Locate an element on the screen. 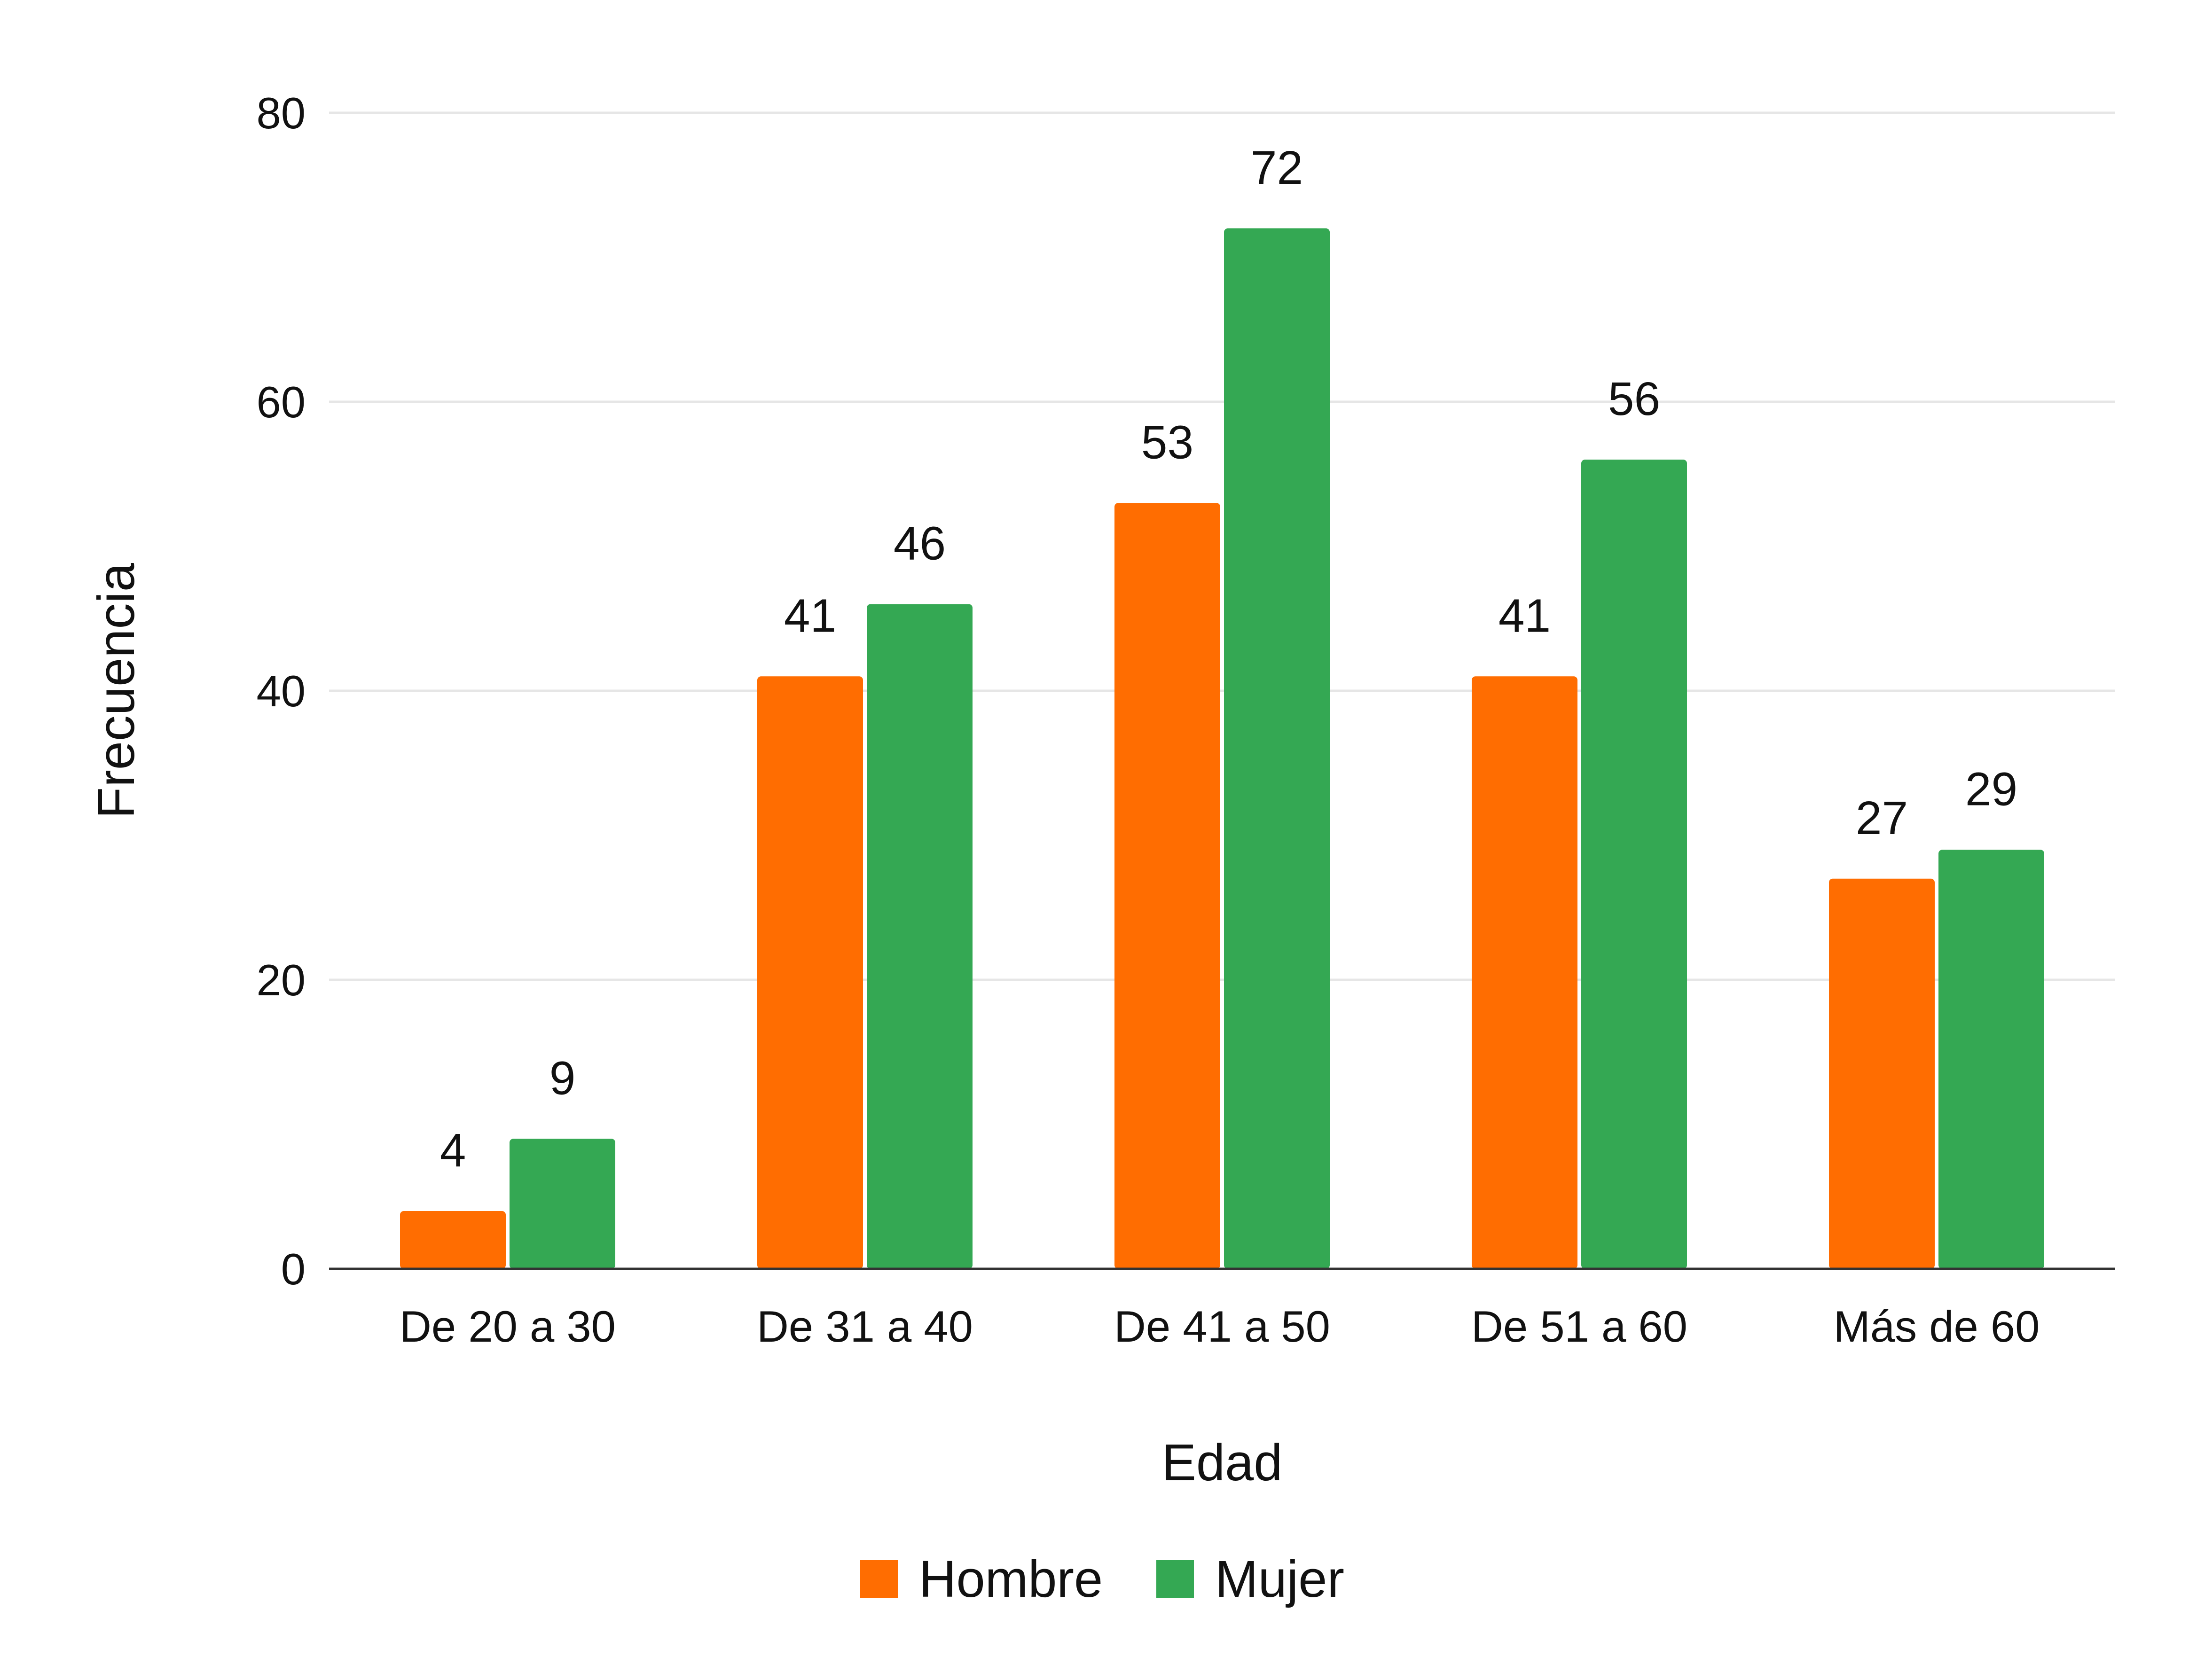 The height and width of the screenshot is (1680, 2189). y-tick-label: 80 is located at coordinates (281, 113).